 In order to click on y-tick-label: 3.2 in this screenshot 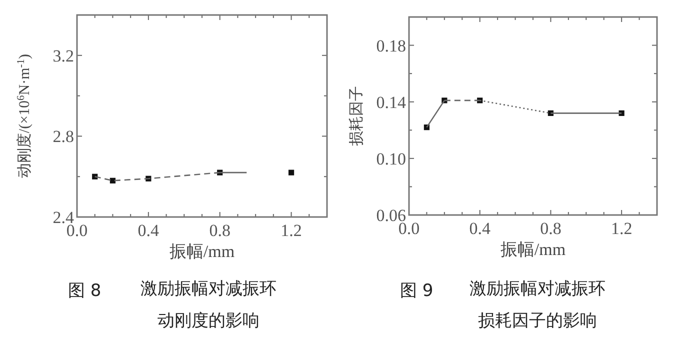, I will do `click(63, 56)`.